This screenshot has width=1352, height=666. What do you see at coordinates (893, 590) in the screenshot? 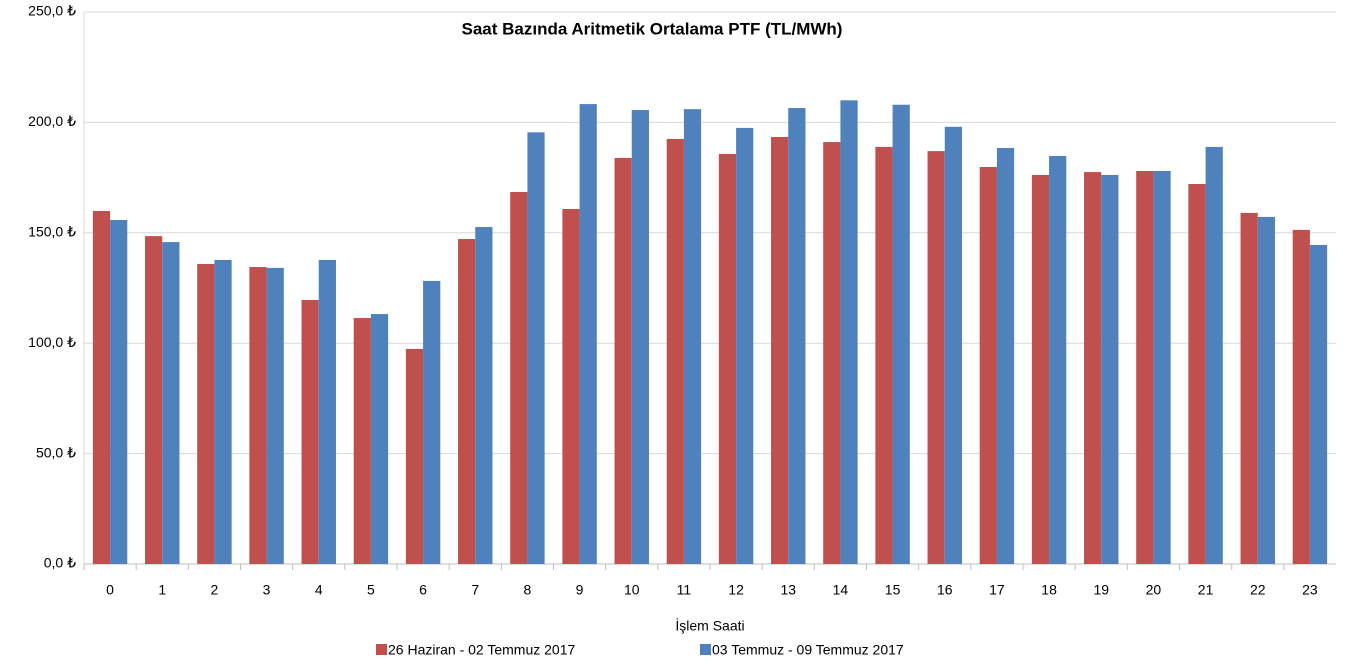
I see `x-tick-label: 15` at bounding box center [893, 590].